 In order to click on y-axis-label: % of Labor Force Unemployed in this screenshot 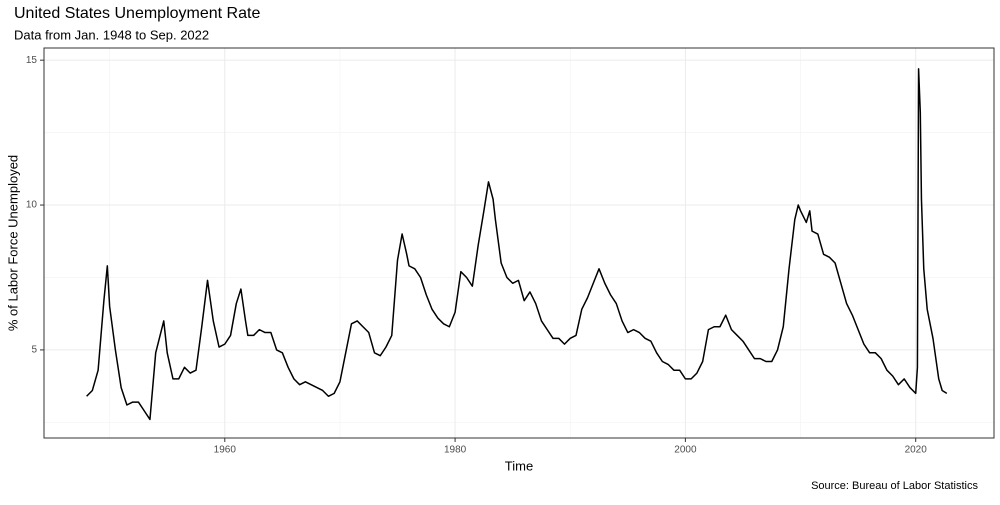, I will do `click(12, 243)`.